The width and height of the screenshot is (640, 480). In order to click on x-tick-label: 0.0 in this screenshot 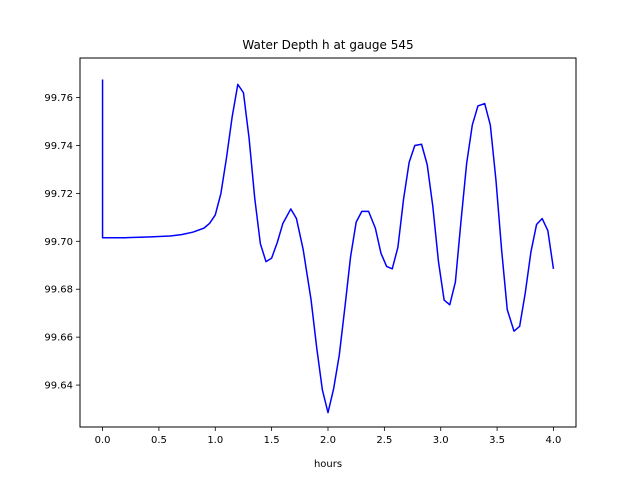, I will do `click(103, 440)`.